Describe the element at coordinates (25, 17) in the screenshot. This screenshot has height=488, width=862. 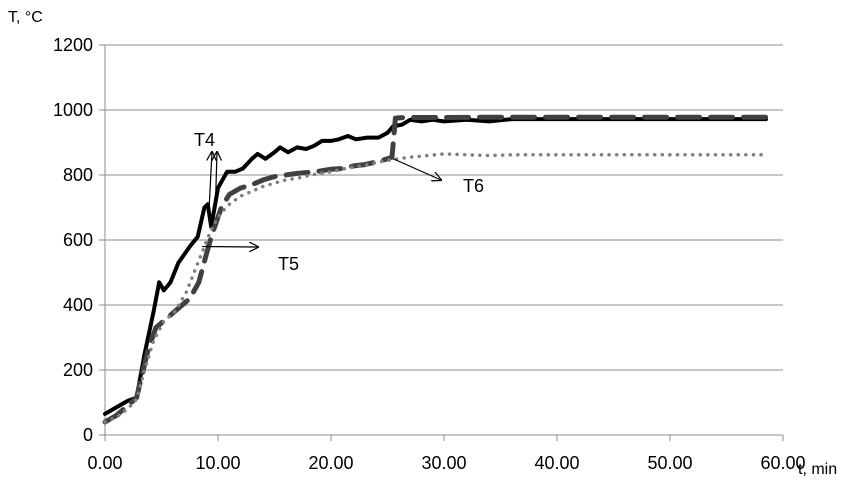
I see `y-axis-title: T, °C` at that location.